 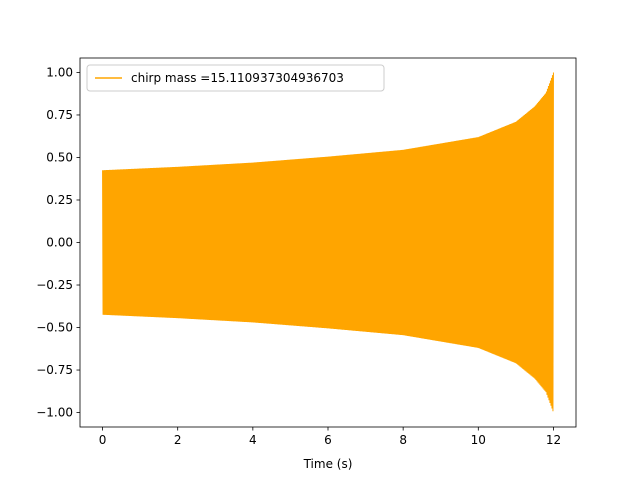 I want to click on x-axis-label: Time (s), so click(x=328, y=464).